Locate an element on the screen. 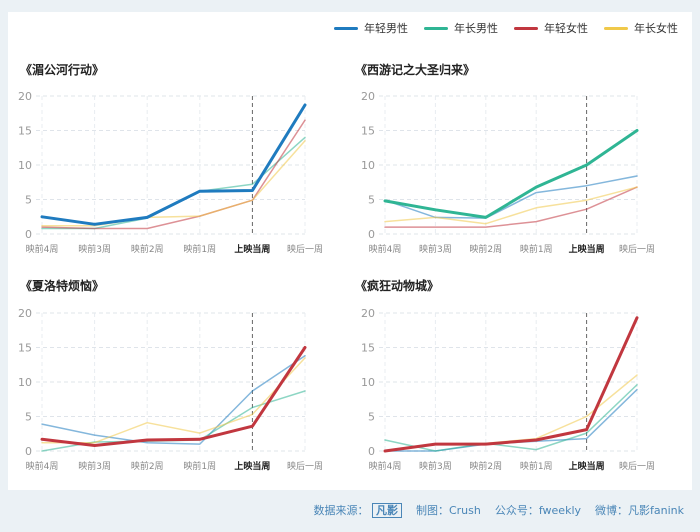 The image size is (700, 532). legend-label: 年轻女性 is located at coordinates (566, 28).